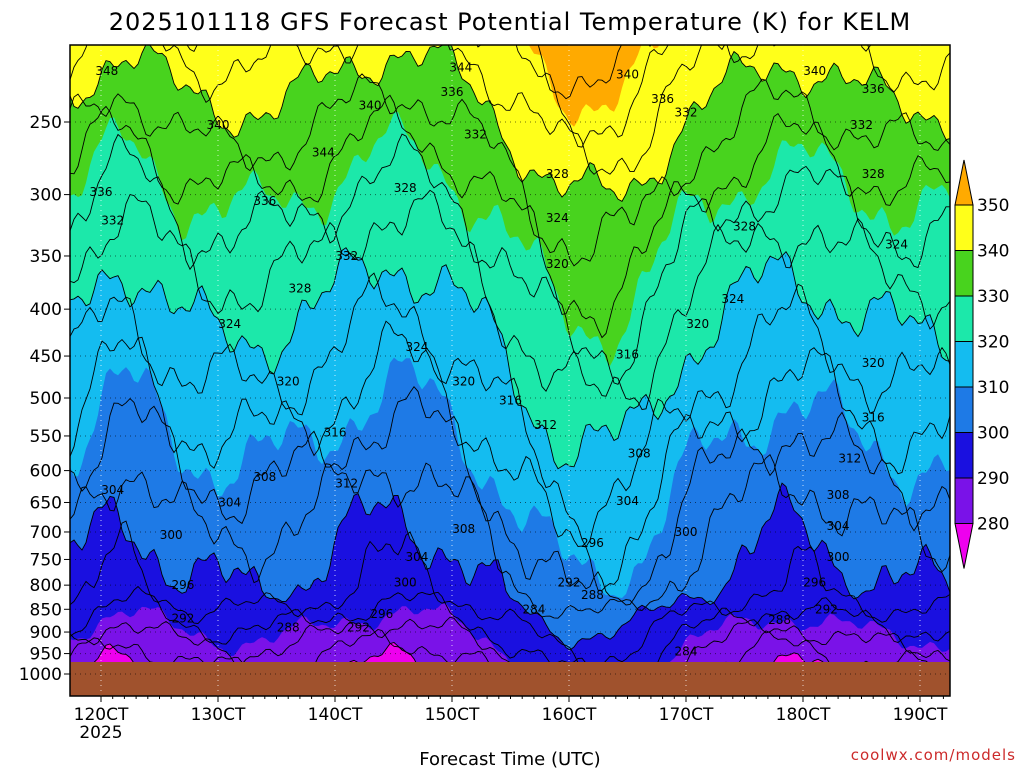  I want to click on x-axis-label: Forecast Time (UTC), so click(509, 758).